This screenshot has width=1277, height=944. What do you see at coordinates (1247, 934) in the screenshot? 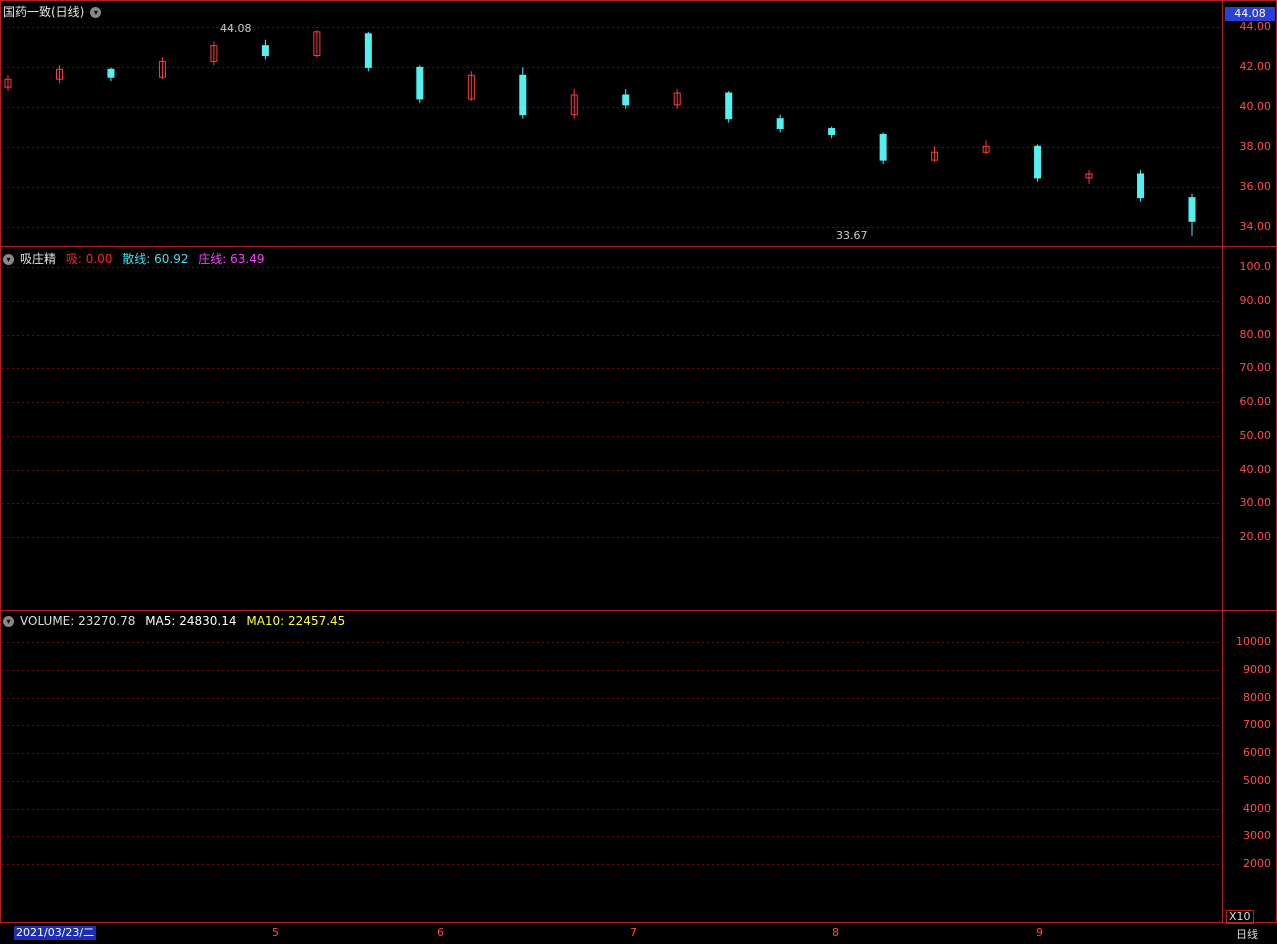
I see `period-button: 日线` at bounding box center [1247, 934].